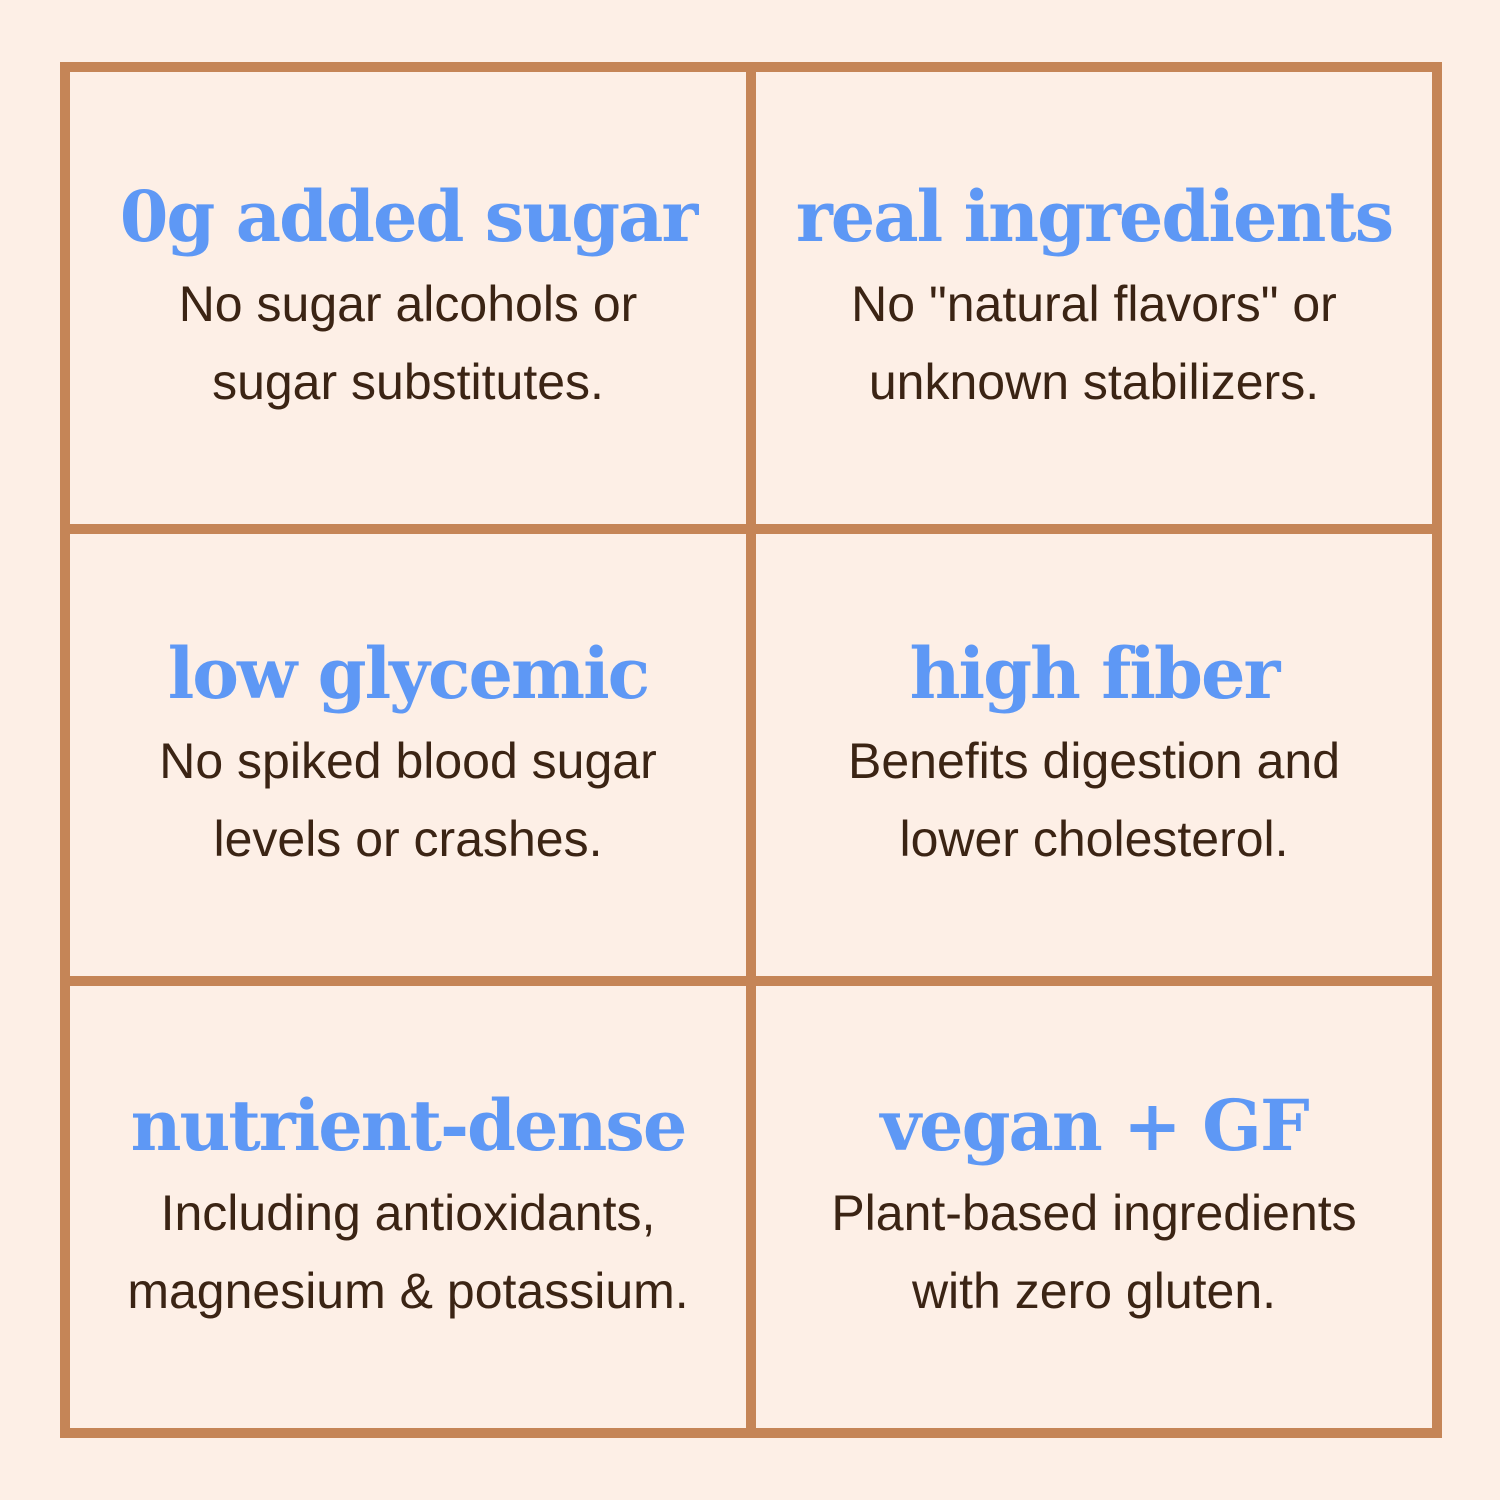 The width and height of the screenshot is (1500, 1500). Describe the element at coordinates (1094, 1291) in the screenshot. I see `benefit-description-line: with zero gluten.` at that location.